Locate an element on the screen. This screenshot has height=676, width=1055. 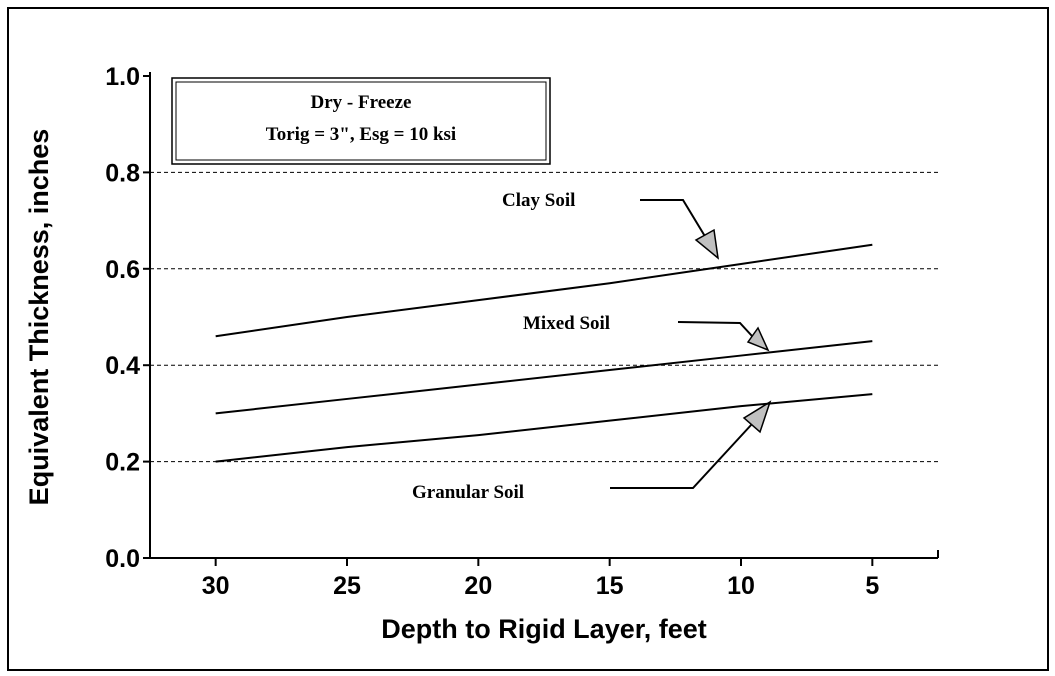
y-tick-label: 0.4 is located at coordinates (122, 366).